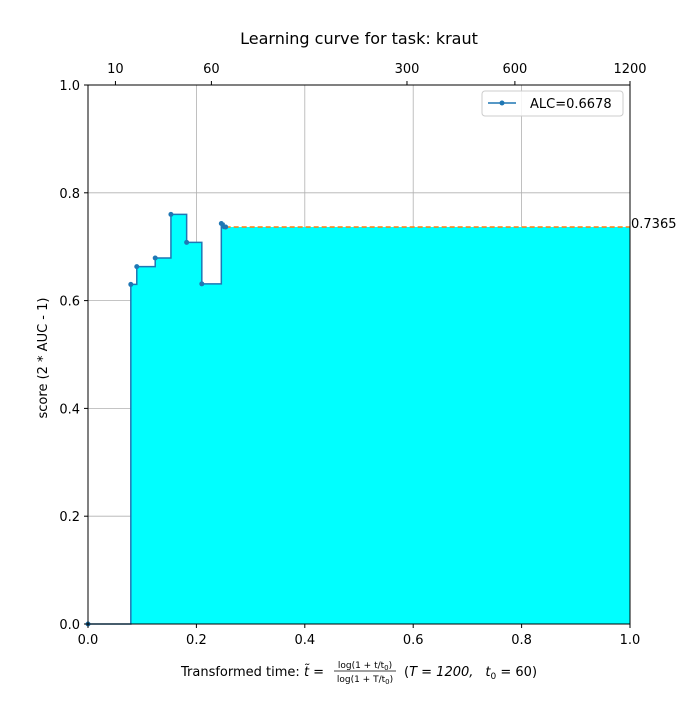 The height and width of the screenshot is (707, 700). What do you see at coordinates (359, 636) in the screenshot?
I see `x-axis-ticks: 0.0 0.2 0.4 0.6 0.8 1.0` at bounding box center [359, 636].